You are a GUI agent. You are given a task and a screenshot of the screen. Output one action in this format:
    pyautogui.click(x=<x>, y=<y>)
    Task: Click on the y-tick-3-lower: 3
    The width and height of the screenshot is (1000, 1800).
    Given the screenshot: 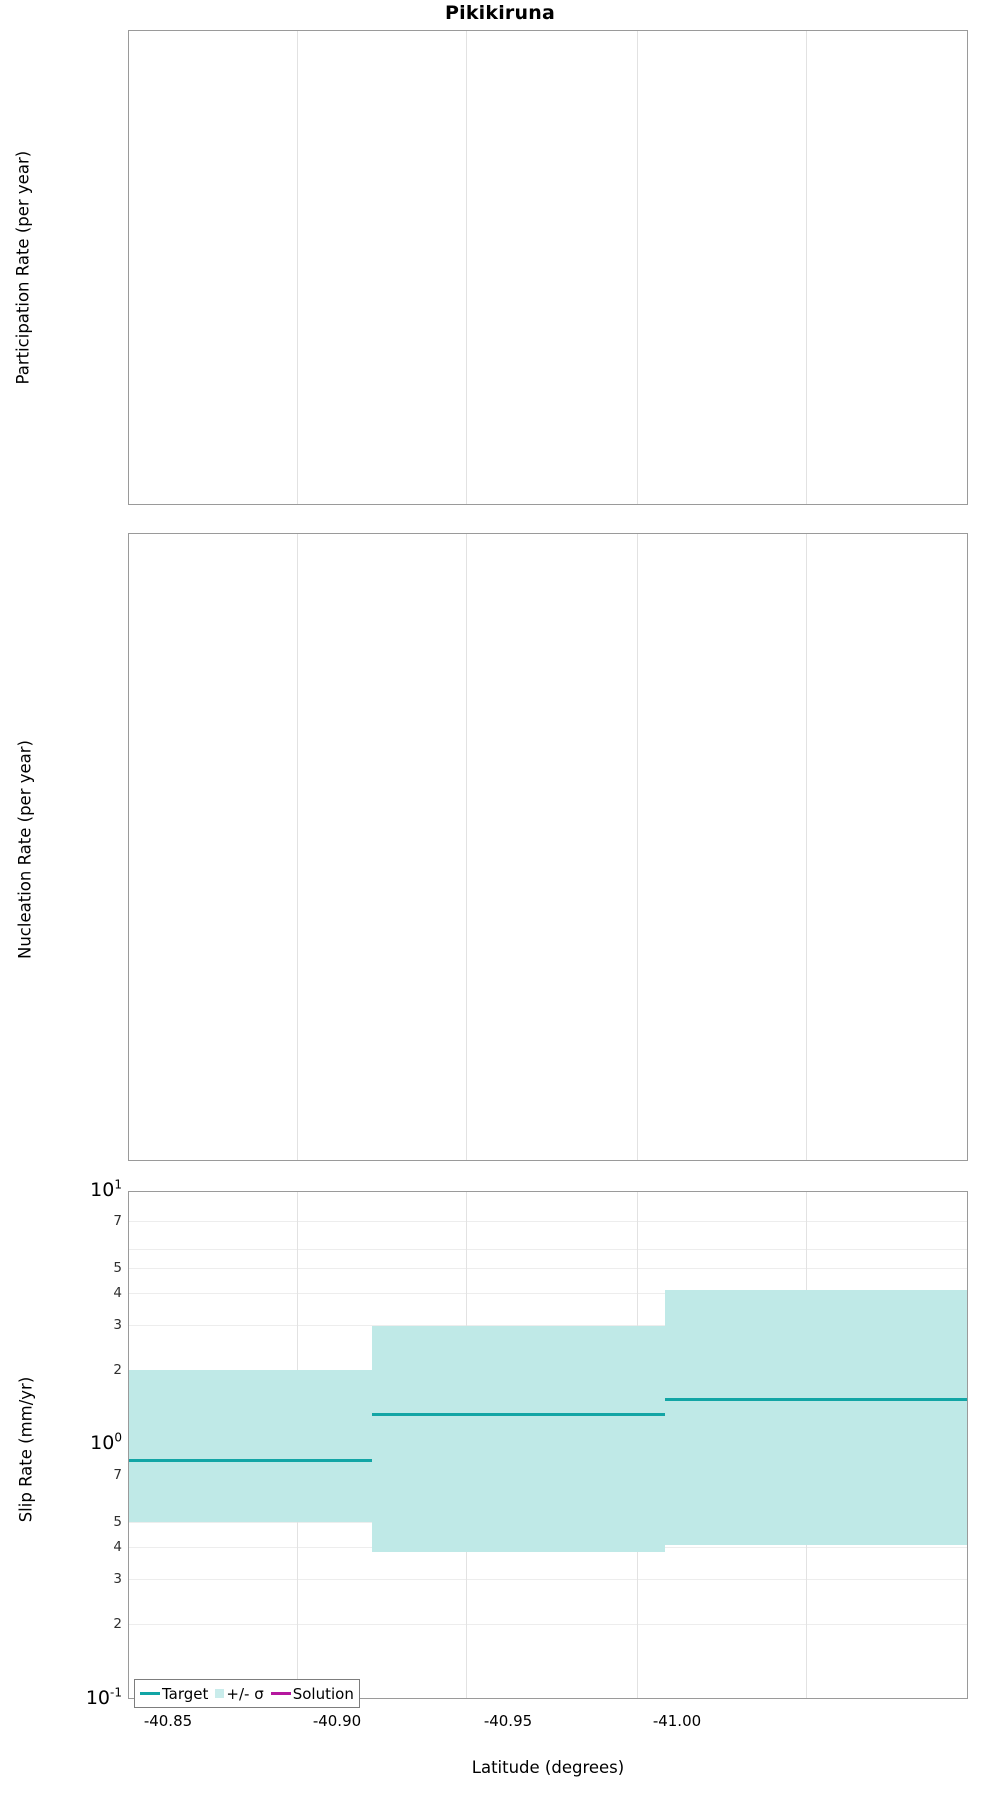 What is the action you would take?
    pyautogui.click(x=117, y=1579)
    